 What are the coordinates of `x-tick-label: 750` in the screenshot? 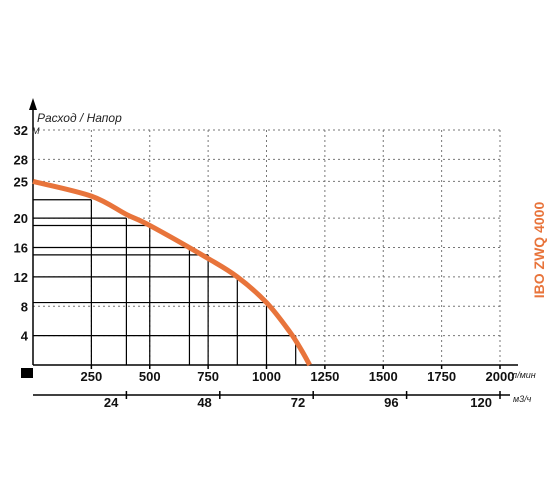 It's located at (208, 376).